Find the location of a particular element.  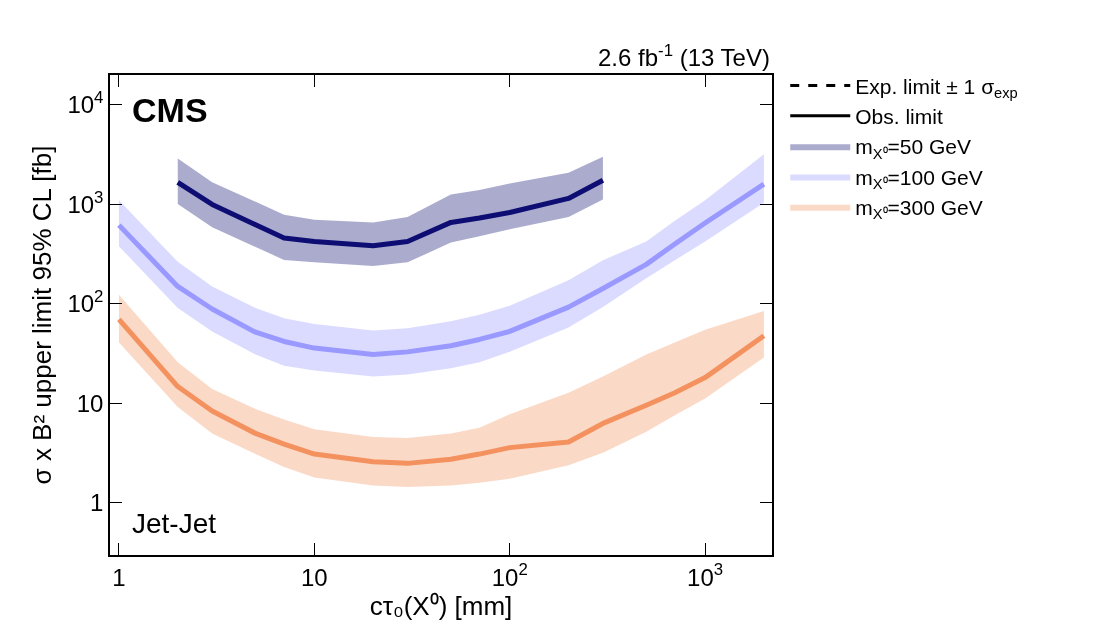

y-axis-title: σ x B² upper limit 95% CL [fb] is located at coordinates (42, 315).